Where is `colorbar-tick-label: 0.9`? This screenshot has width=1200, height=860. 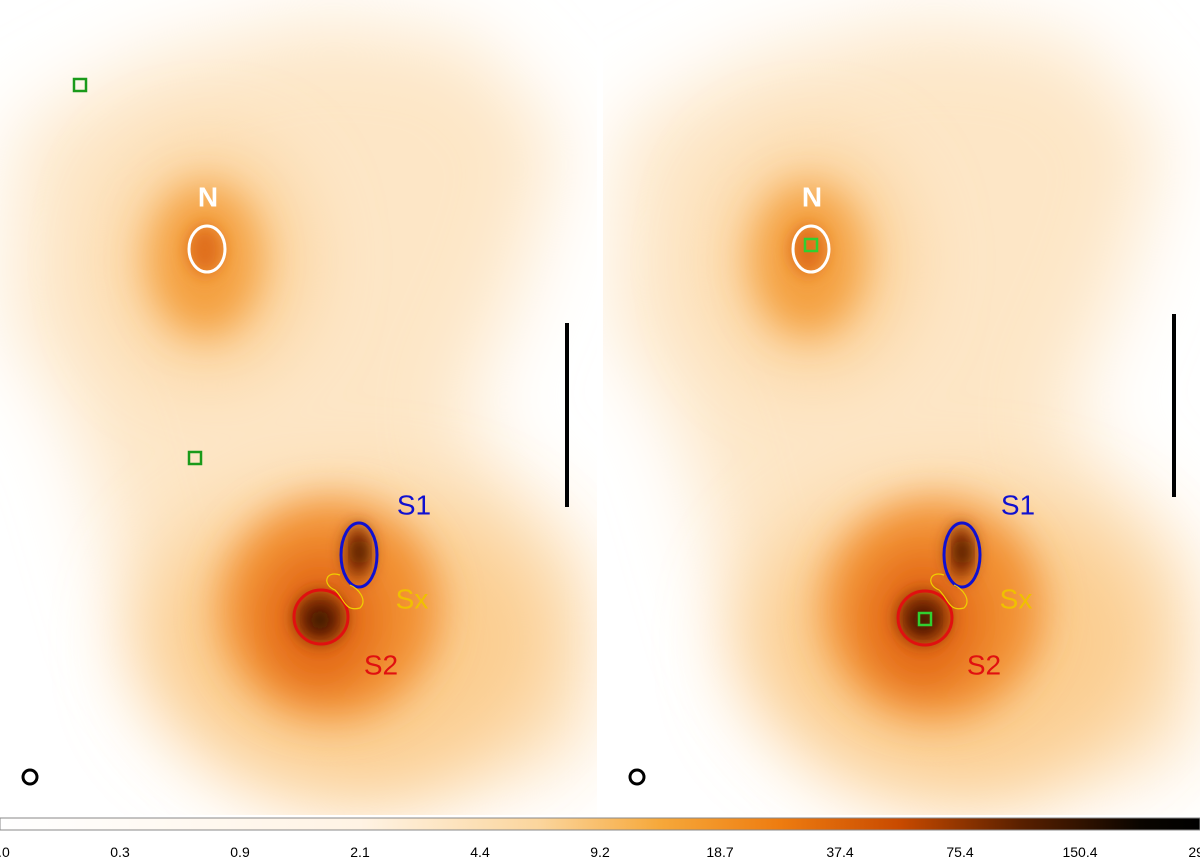
colorbar-tick-label: 0.9 is located at coordinates (240, 852).